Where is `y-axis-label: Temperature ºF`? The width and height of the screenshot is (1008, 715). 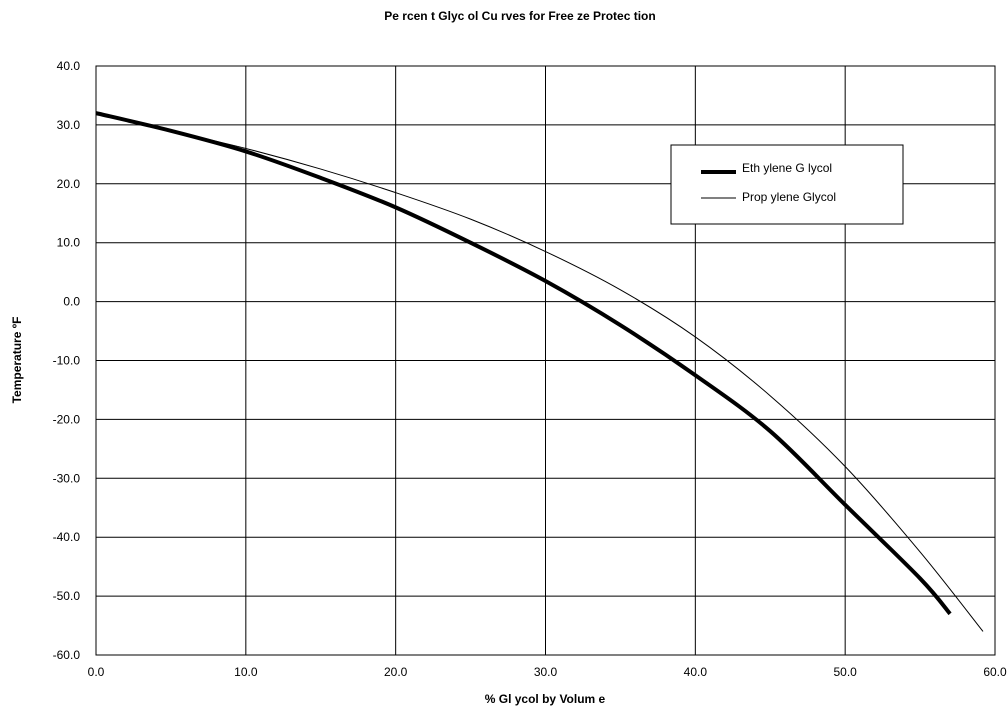 y-axis-label: Temperature ºF is located at coordinates (17, 360).